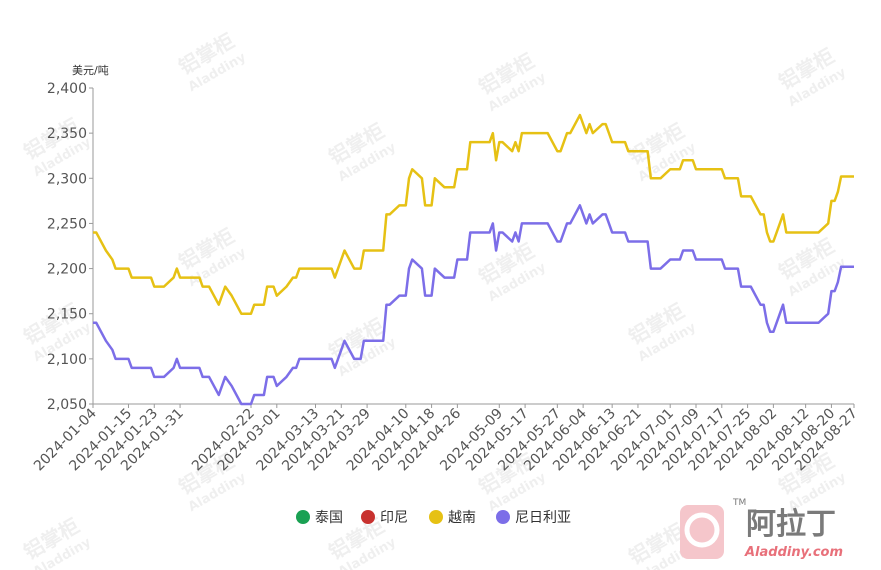  Describe the element at coordinates (394, 518) in the screenshot. I see `legend-label: 印尼` at that location.